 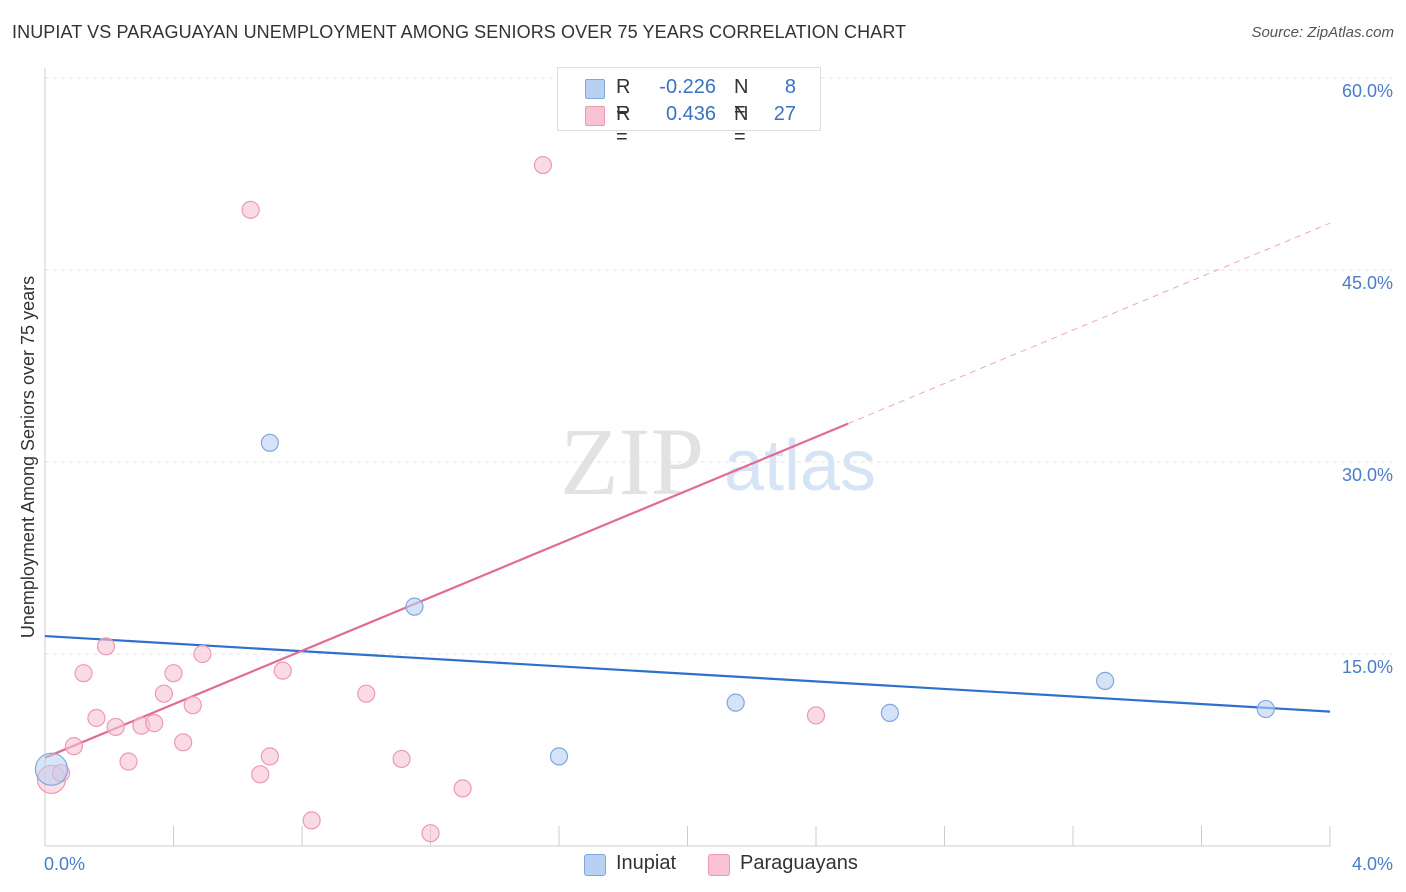 What do you see at coordinates (1367, 379) in the screenshot?
I see `label-layer: 15.0% 30.0% 45.0% 60.0%` at bounding box center [1367, 379].